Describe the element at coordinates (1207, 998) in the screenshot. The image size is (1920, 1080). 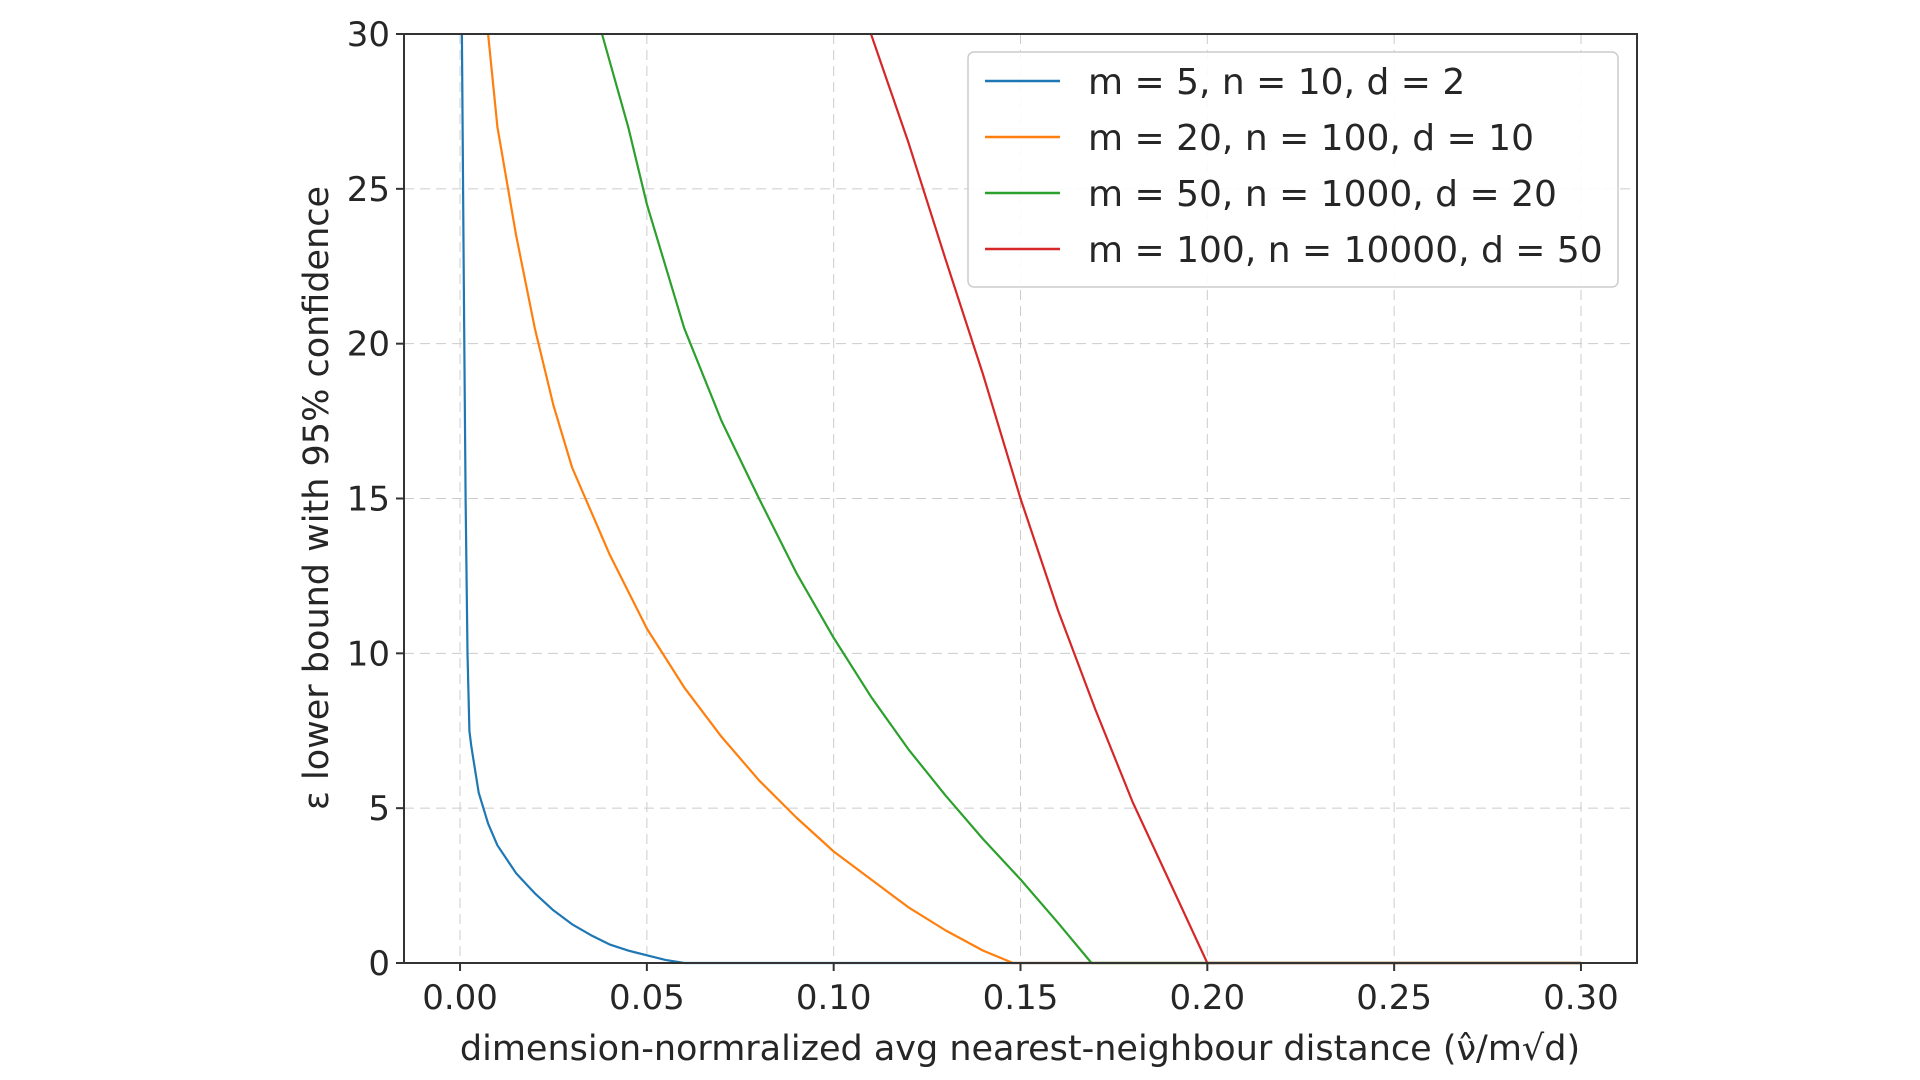
I see `x-tick-label: 0.20` at that location.